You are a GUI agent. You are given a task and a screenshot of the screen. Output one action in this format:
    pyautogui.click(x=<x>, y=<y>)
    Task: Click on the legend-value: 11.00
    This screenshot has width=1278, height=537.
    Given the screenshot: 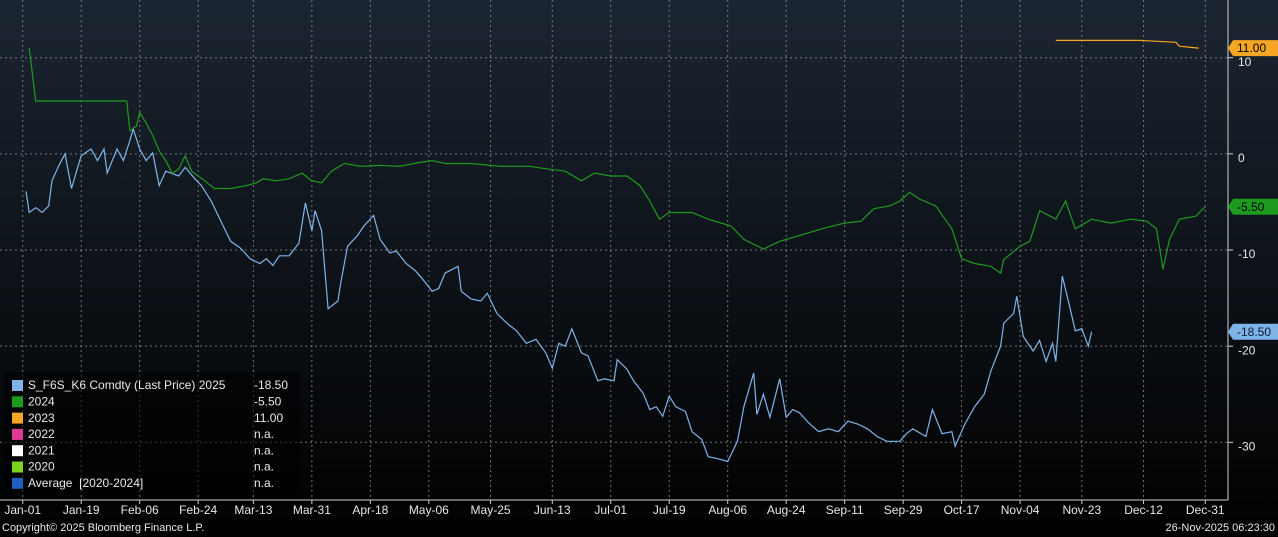 What is the action you would take?
    pyautogui.click(x=268, y=418)
    